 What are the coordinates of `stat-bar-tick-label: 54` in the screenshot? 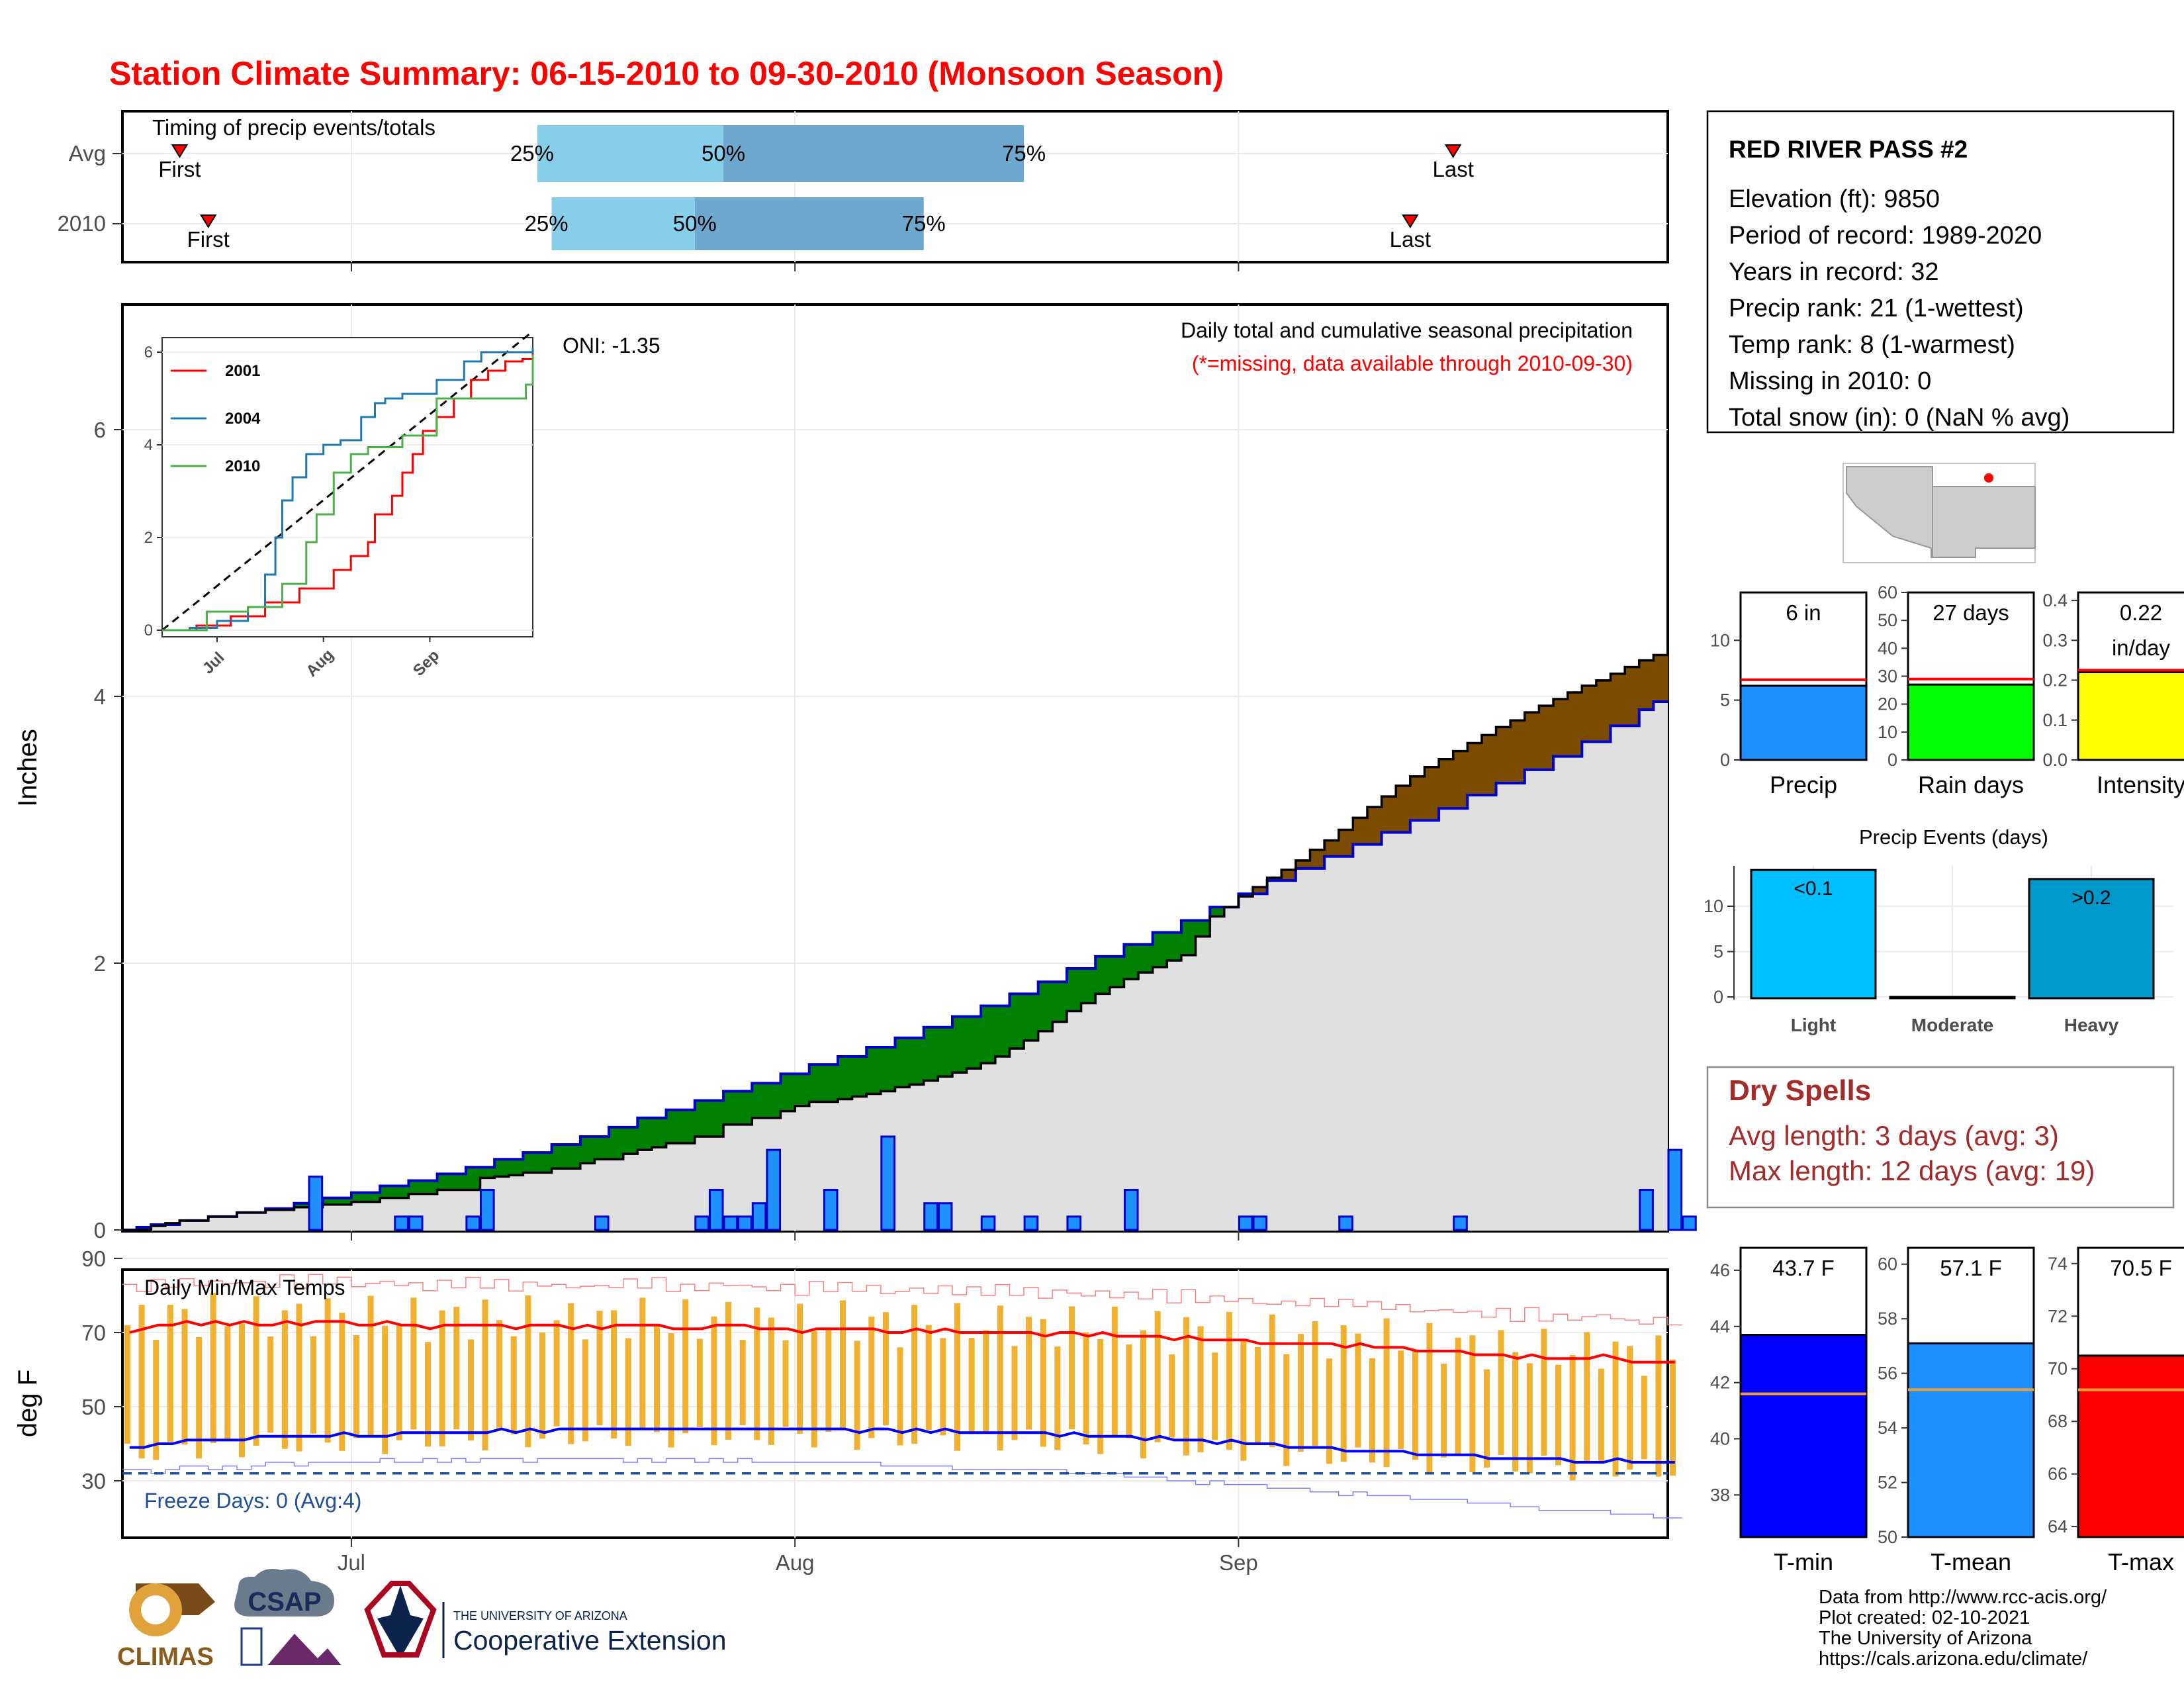 It's located at (1888, 1428).